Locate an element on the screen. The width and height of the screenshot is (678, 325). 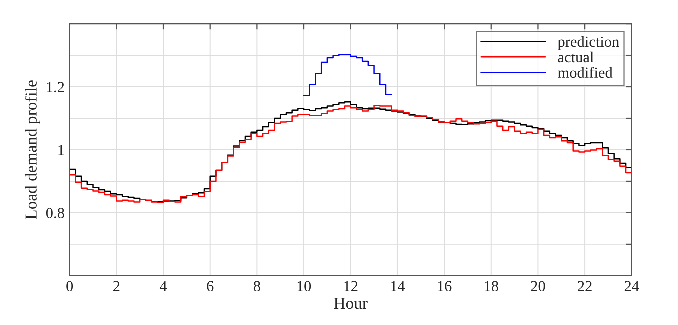
x-tick-label: 8 is located at coordinates (257, 286).